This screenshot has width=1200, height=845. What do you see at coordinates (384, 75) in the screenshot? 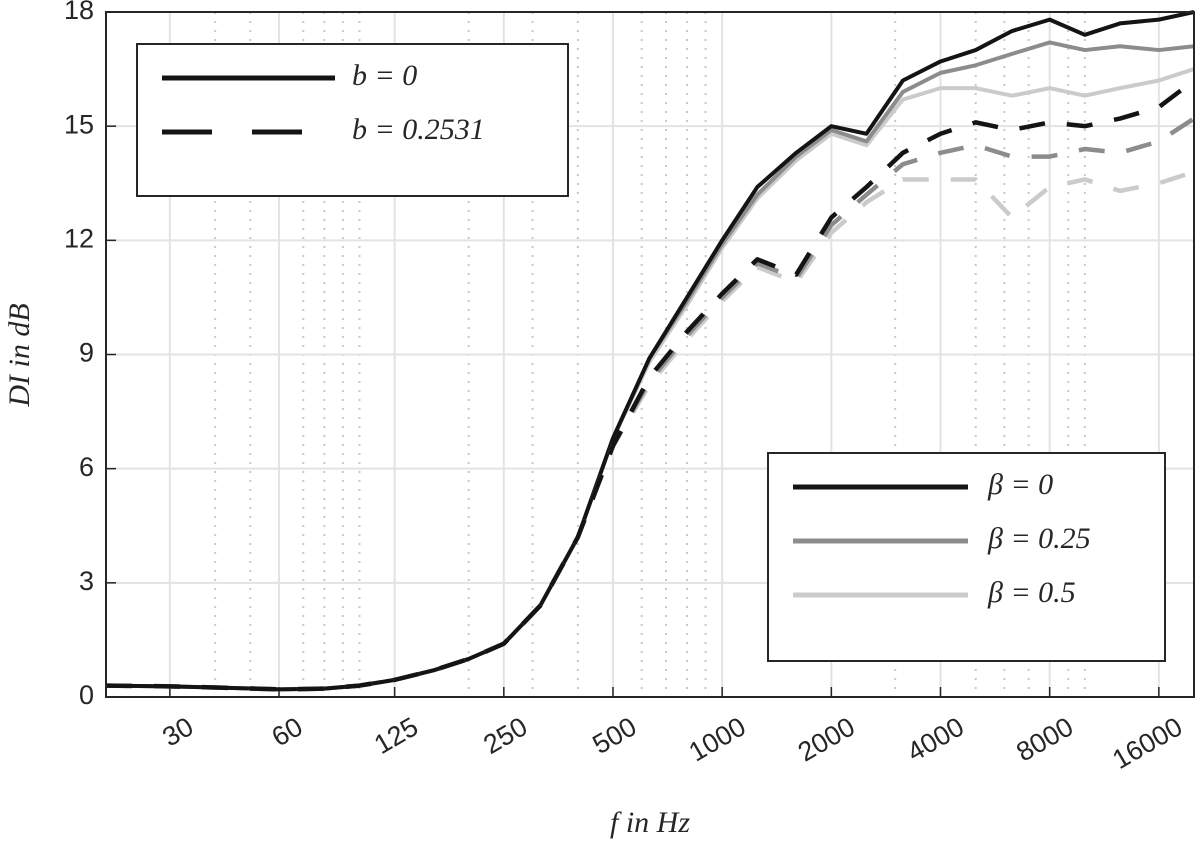
I see `legend-label: b = 0` at bounding box center [384, 75].